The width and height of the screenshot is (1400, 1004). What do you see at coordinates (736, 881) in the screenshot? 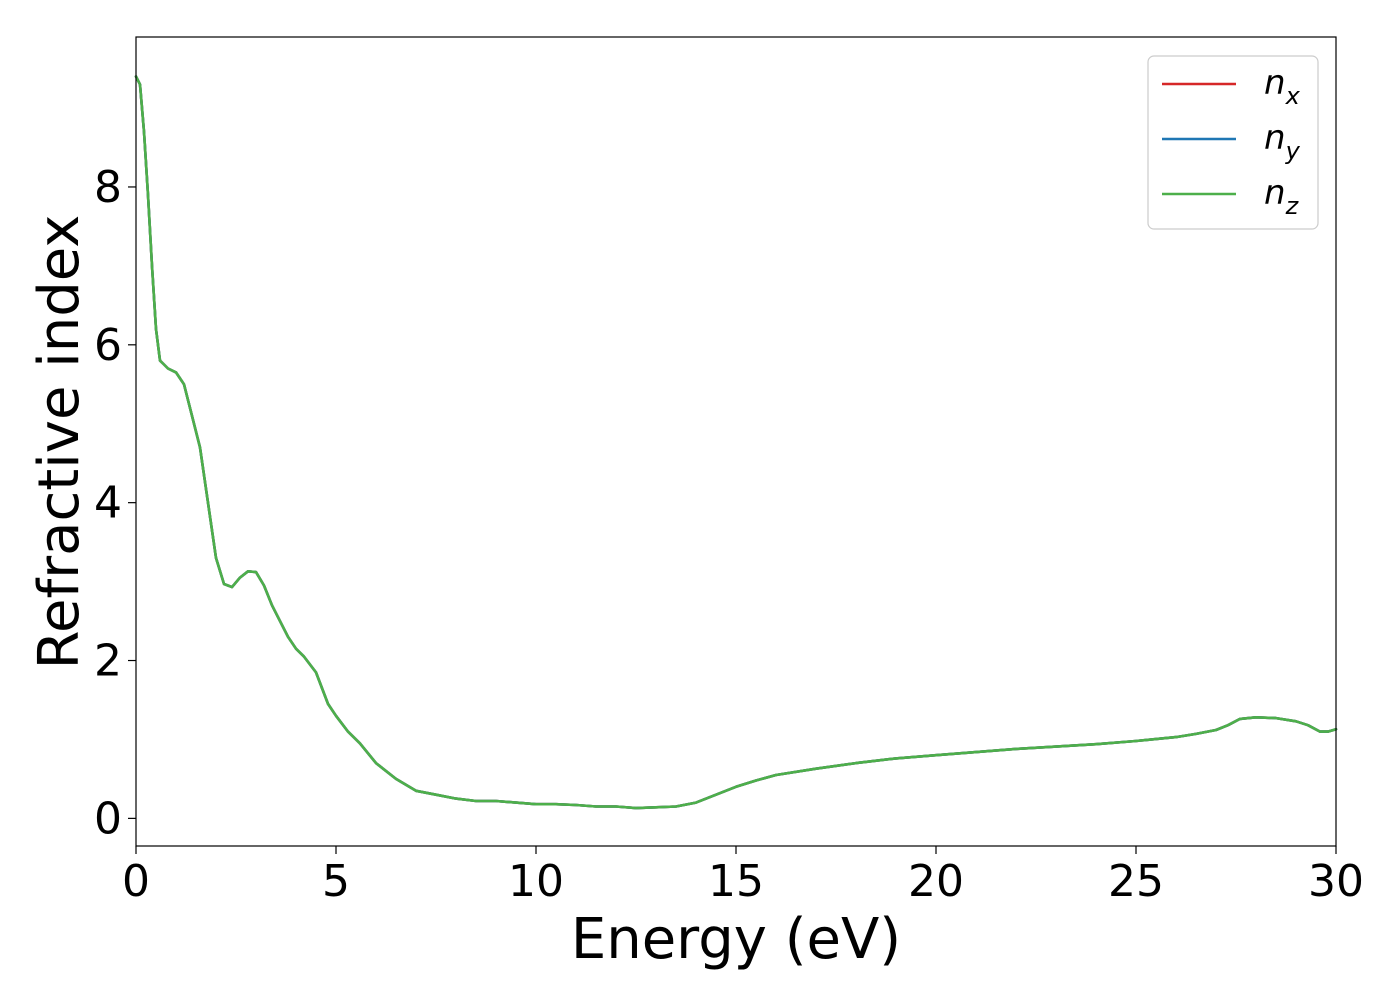
I see `x-tick-label: 15` at bounding box center [736, 881].